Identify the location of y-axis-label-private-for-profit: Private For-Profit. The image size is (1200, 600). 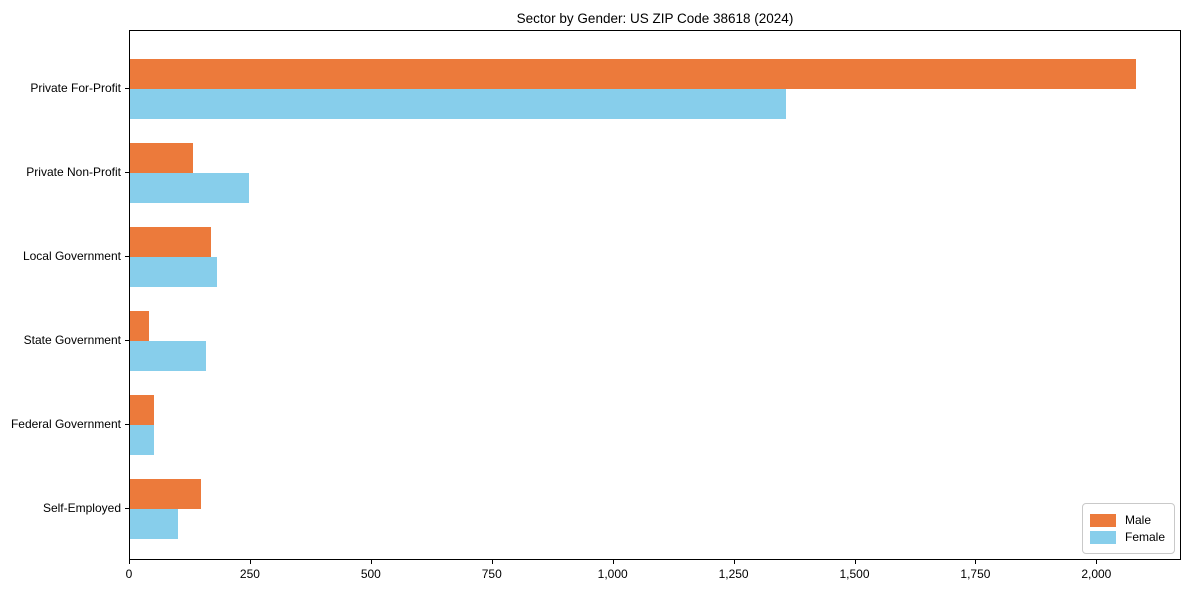
(75, 88).